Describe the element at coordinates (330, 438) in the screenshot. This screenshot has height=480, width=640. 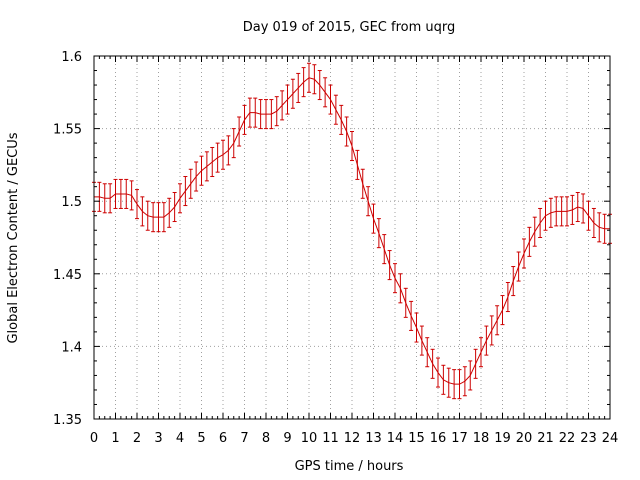
I see `x-tick-label: 11` at that location.